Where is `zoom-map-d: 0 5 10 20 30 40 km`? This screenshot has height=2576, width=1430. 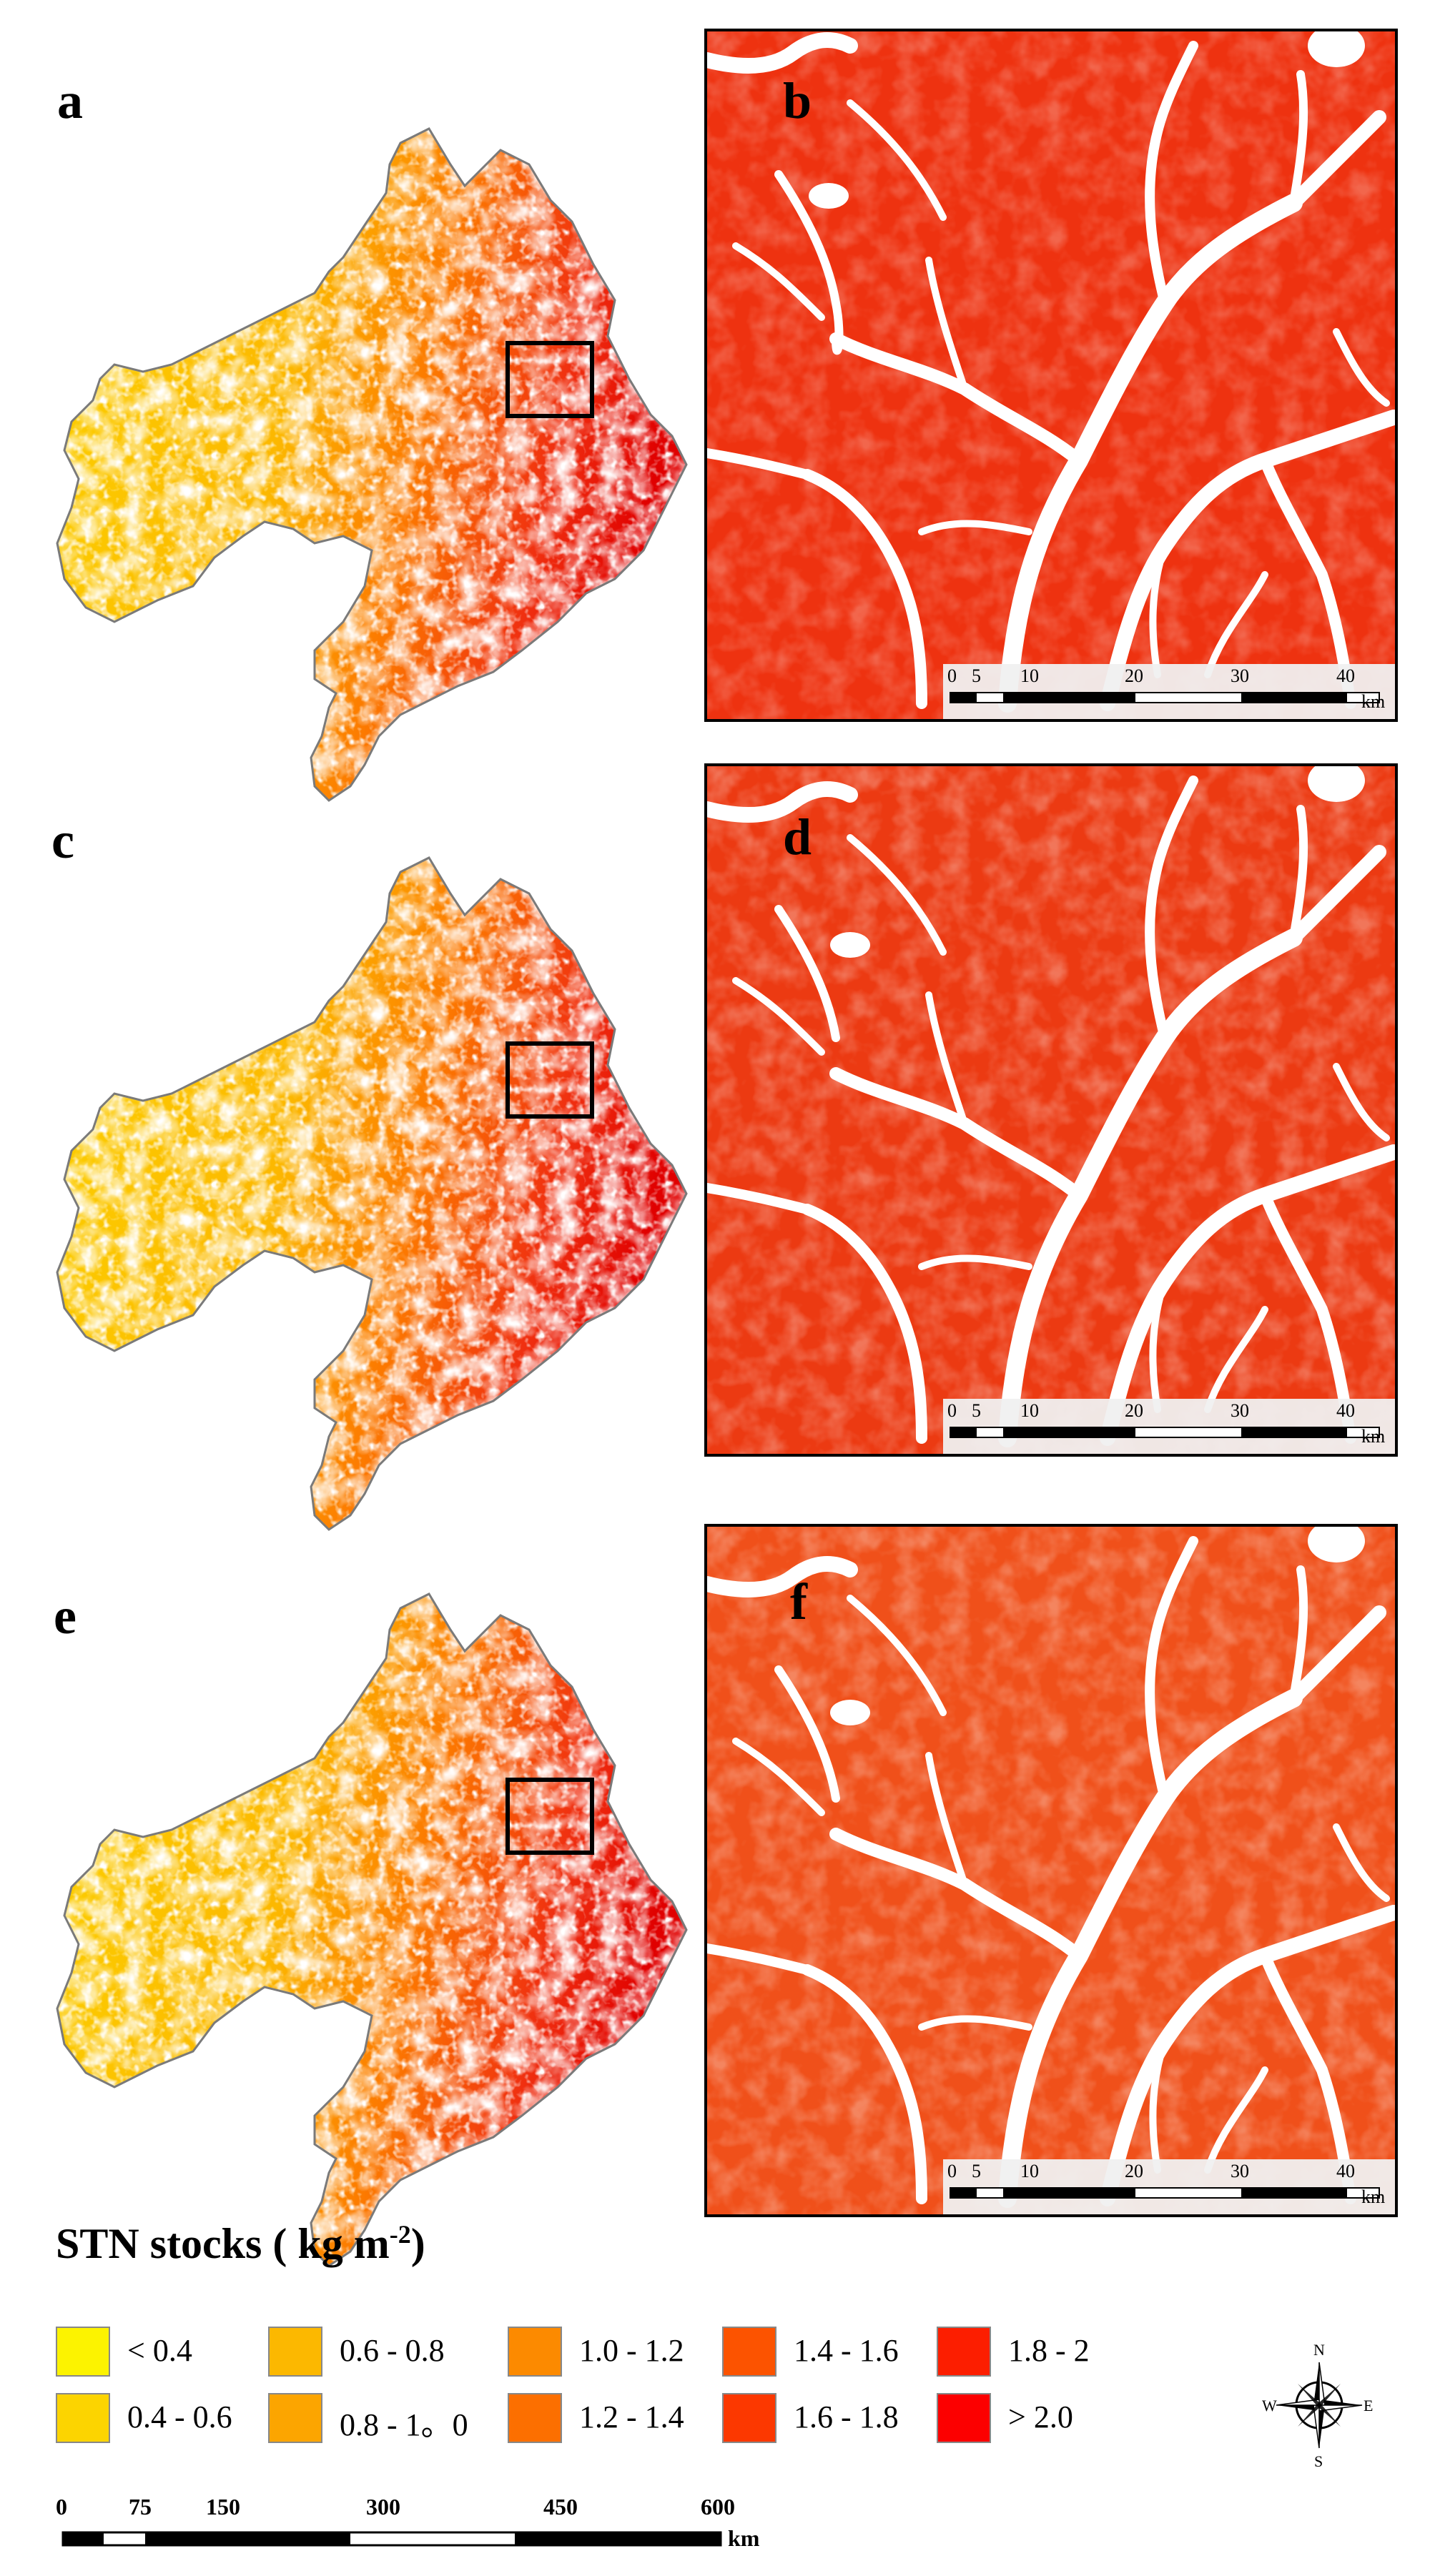
zoom-map-d: 0 5 10 20 30 40 km is located at coordinates (1051, 1110).